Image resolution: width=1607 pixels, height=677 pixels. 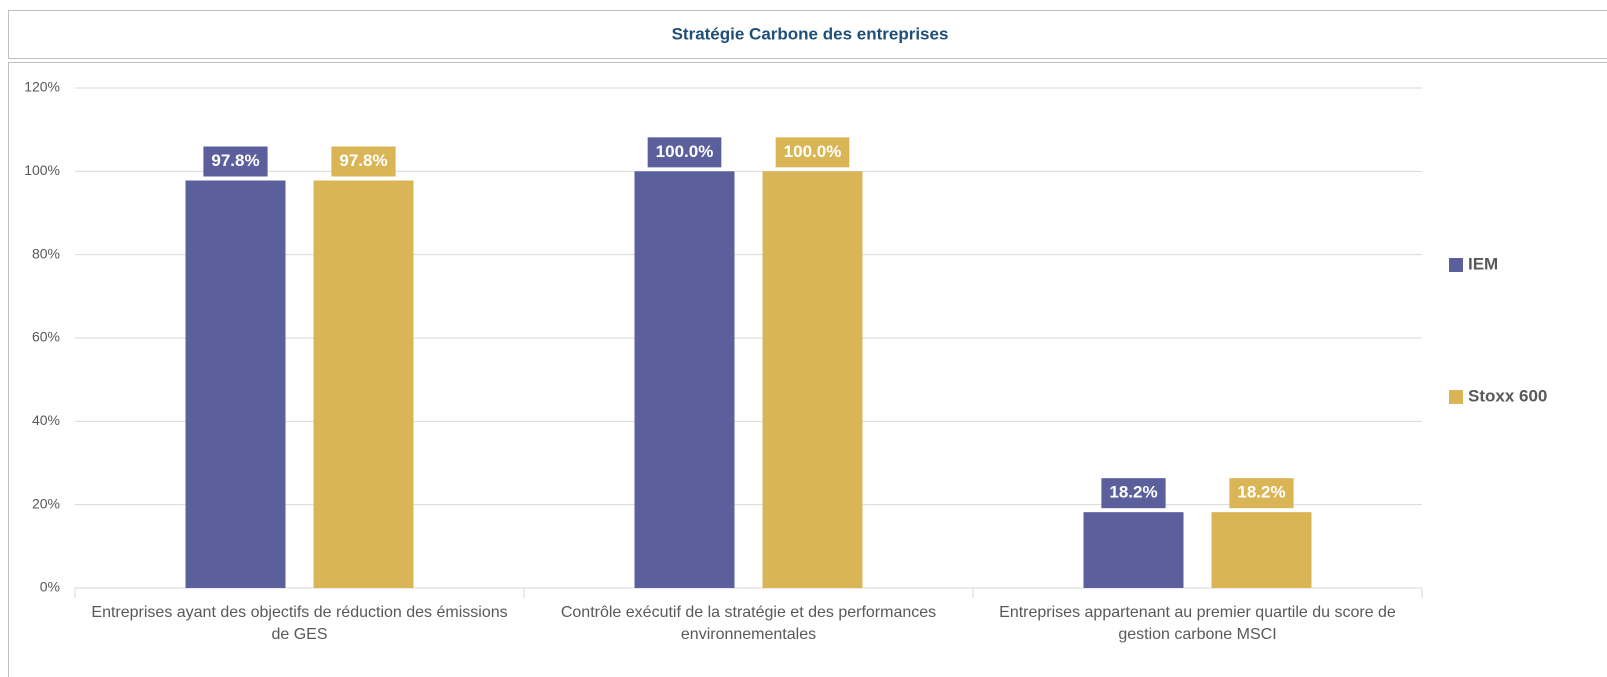 I want to click on y-tick-label: 80%, so click(x=46, y=253).